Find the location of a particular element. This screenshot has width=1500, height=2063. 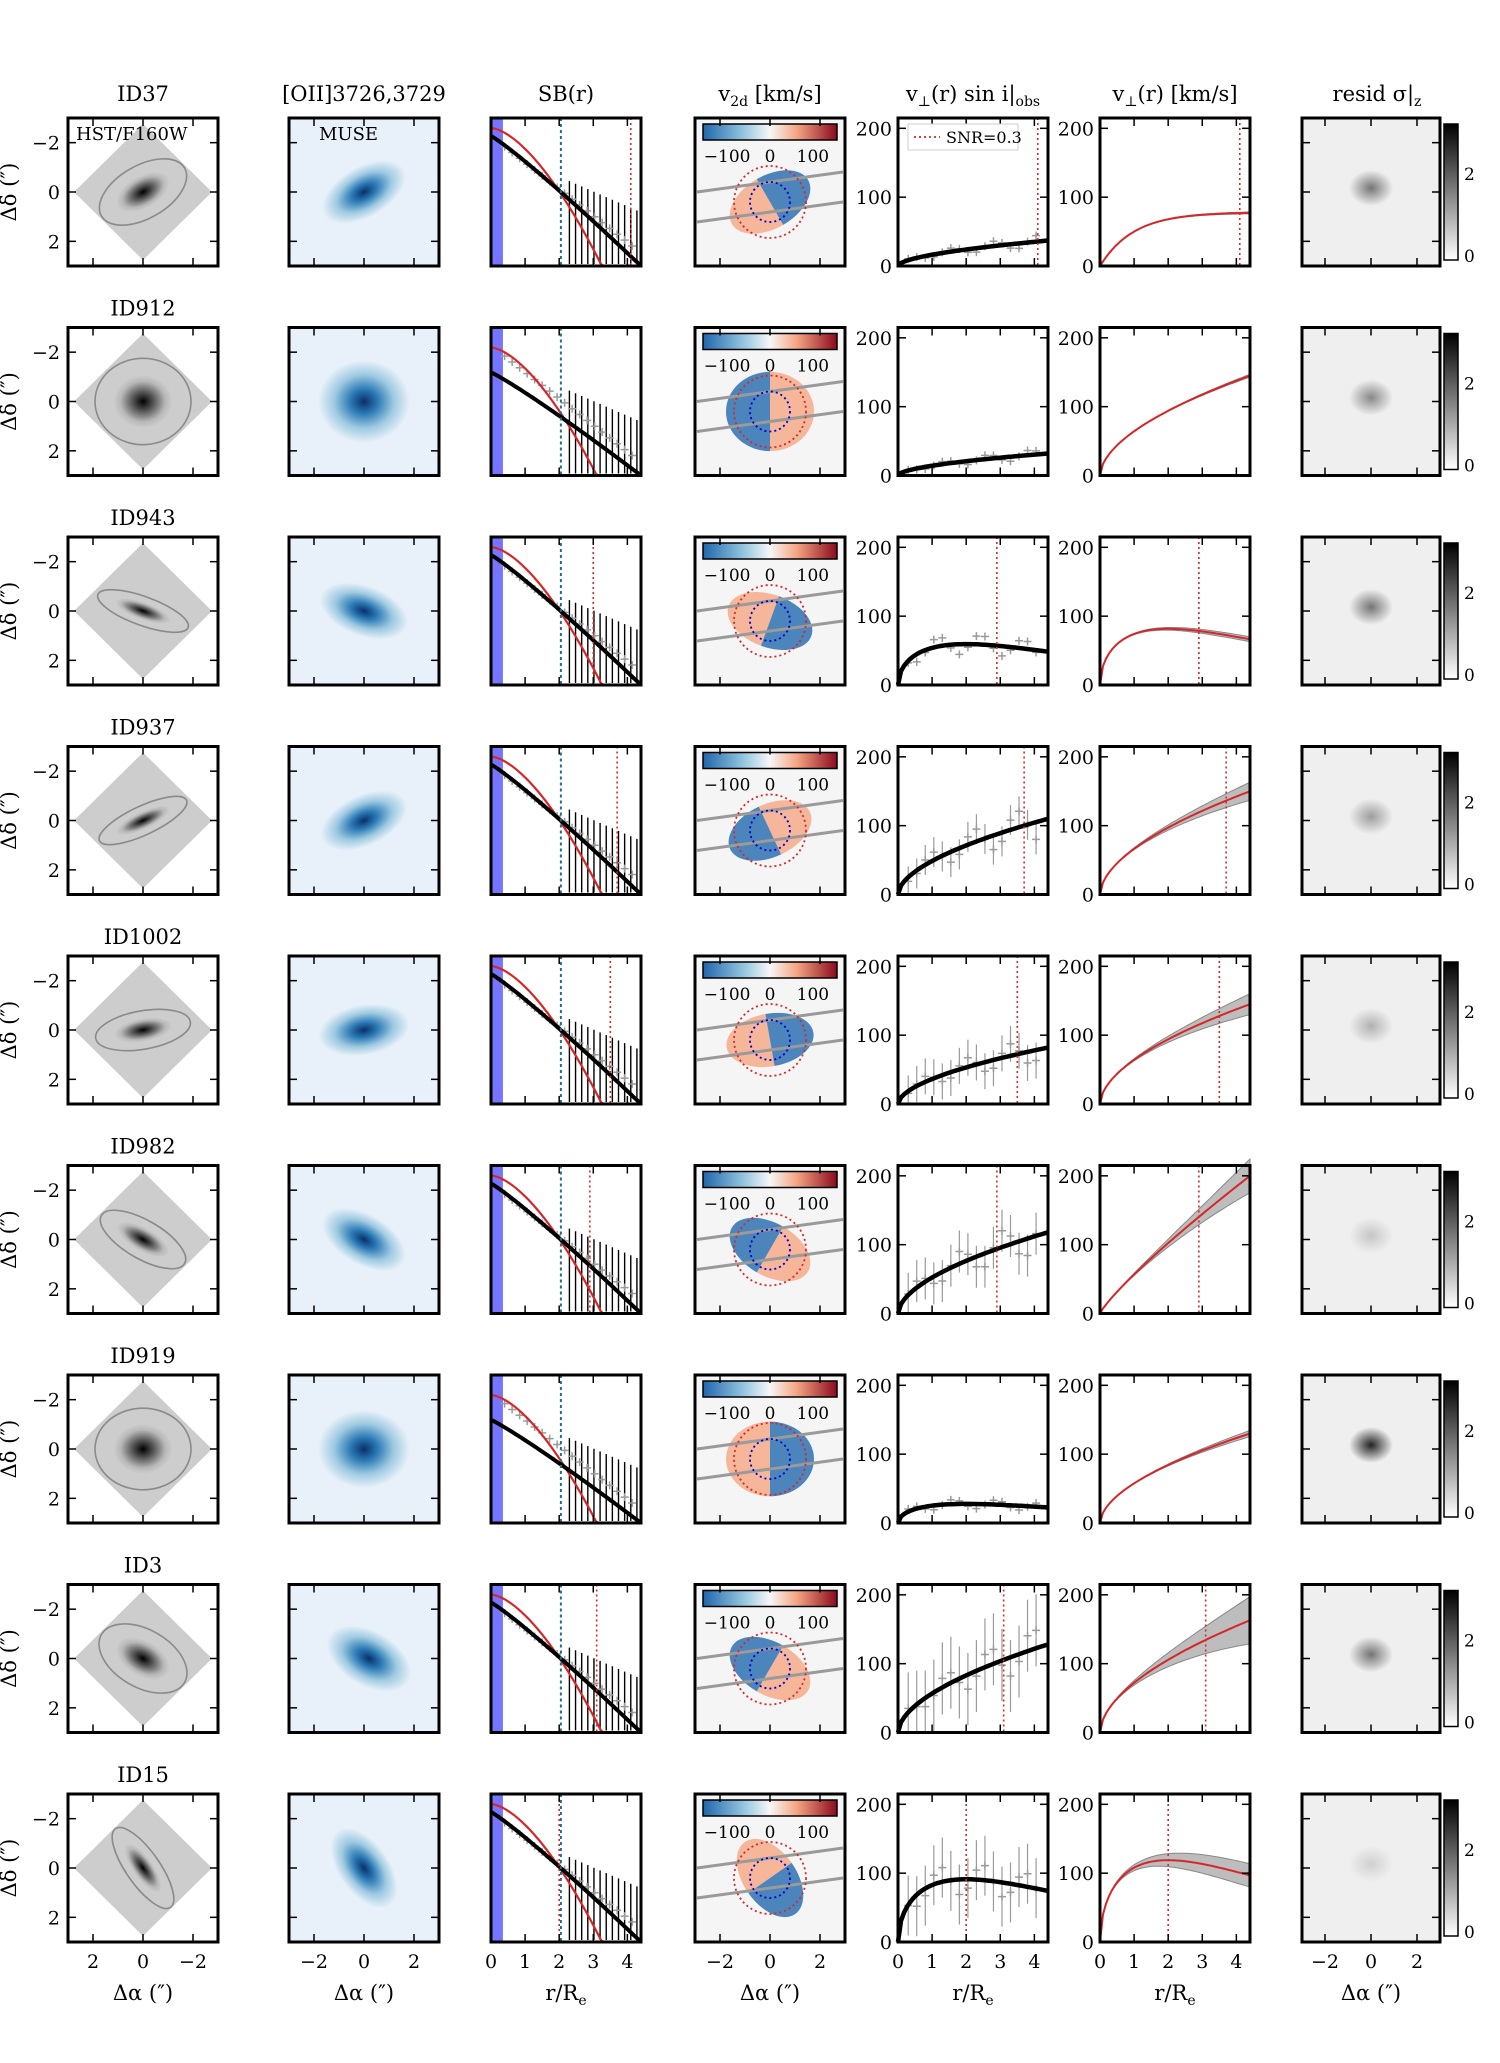

outer-radius-circle is located at coordinates (770, 1040).